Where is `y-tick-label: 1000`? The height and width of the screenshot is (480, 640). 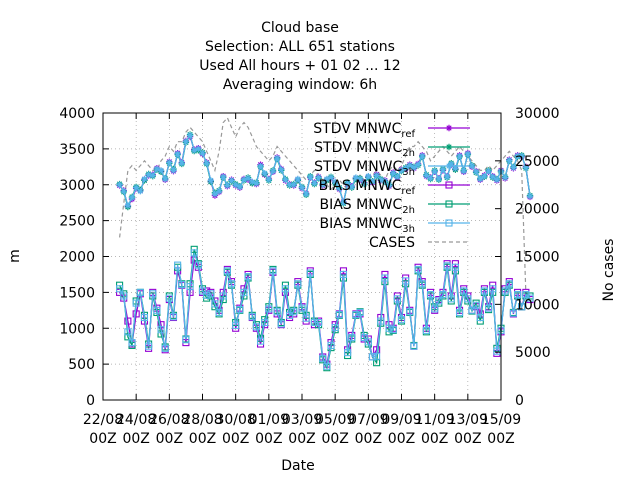 y-tick-label: 1000 is located at coordinates (77, 329).